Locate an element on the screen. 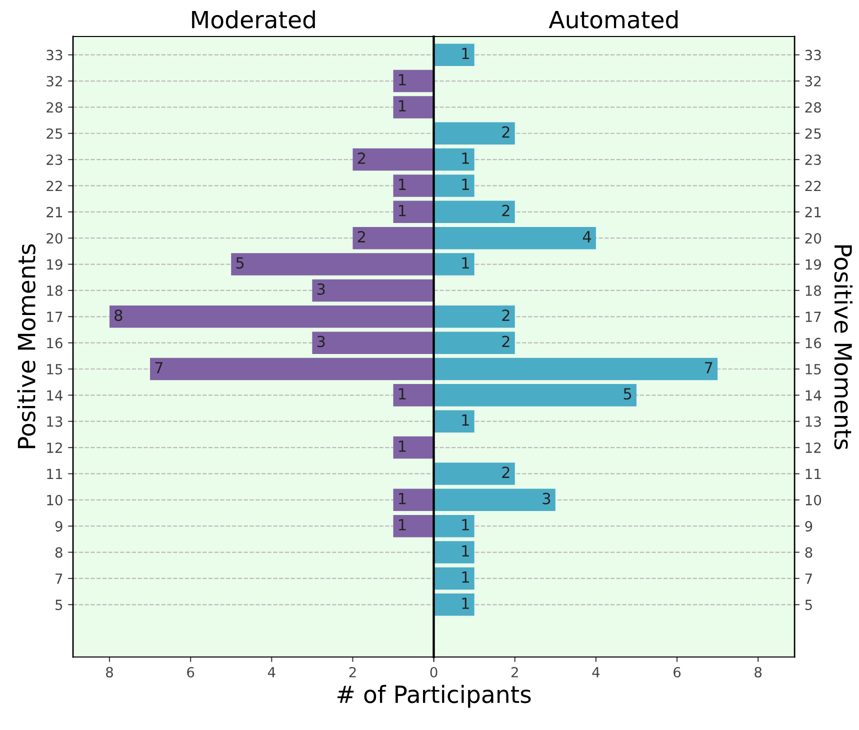 The image size is (859, 730). x-axis-title: # of Participants is located at coordinates (434, 696).